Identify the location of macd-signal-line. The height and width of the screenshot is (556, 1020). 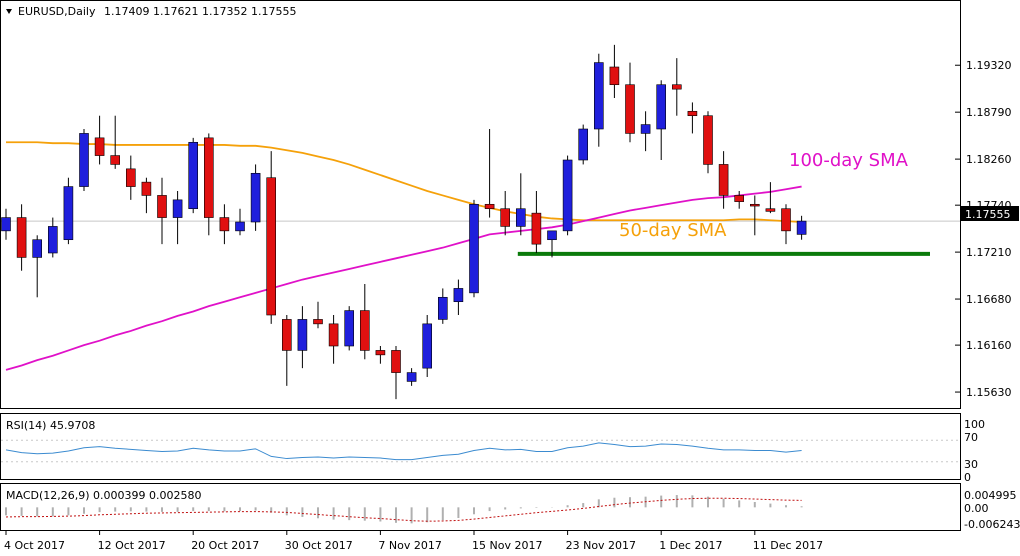
(403, 509).